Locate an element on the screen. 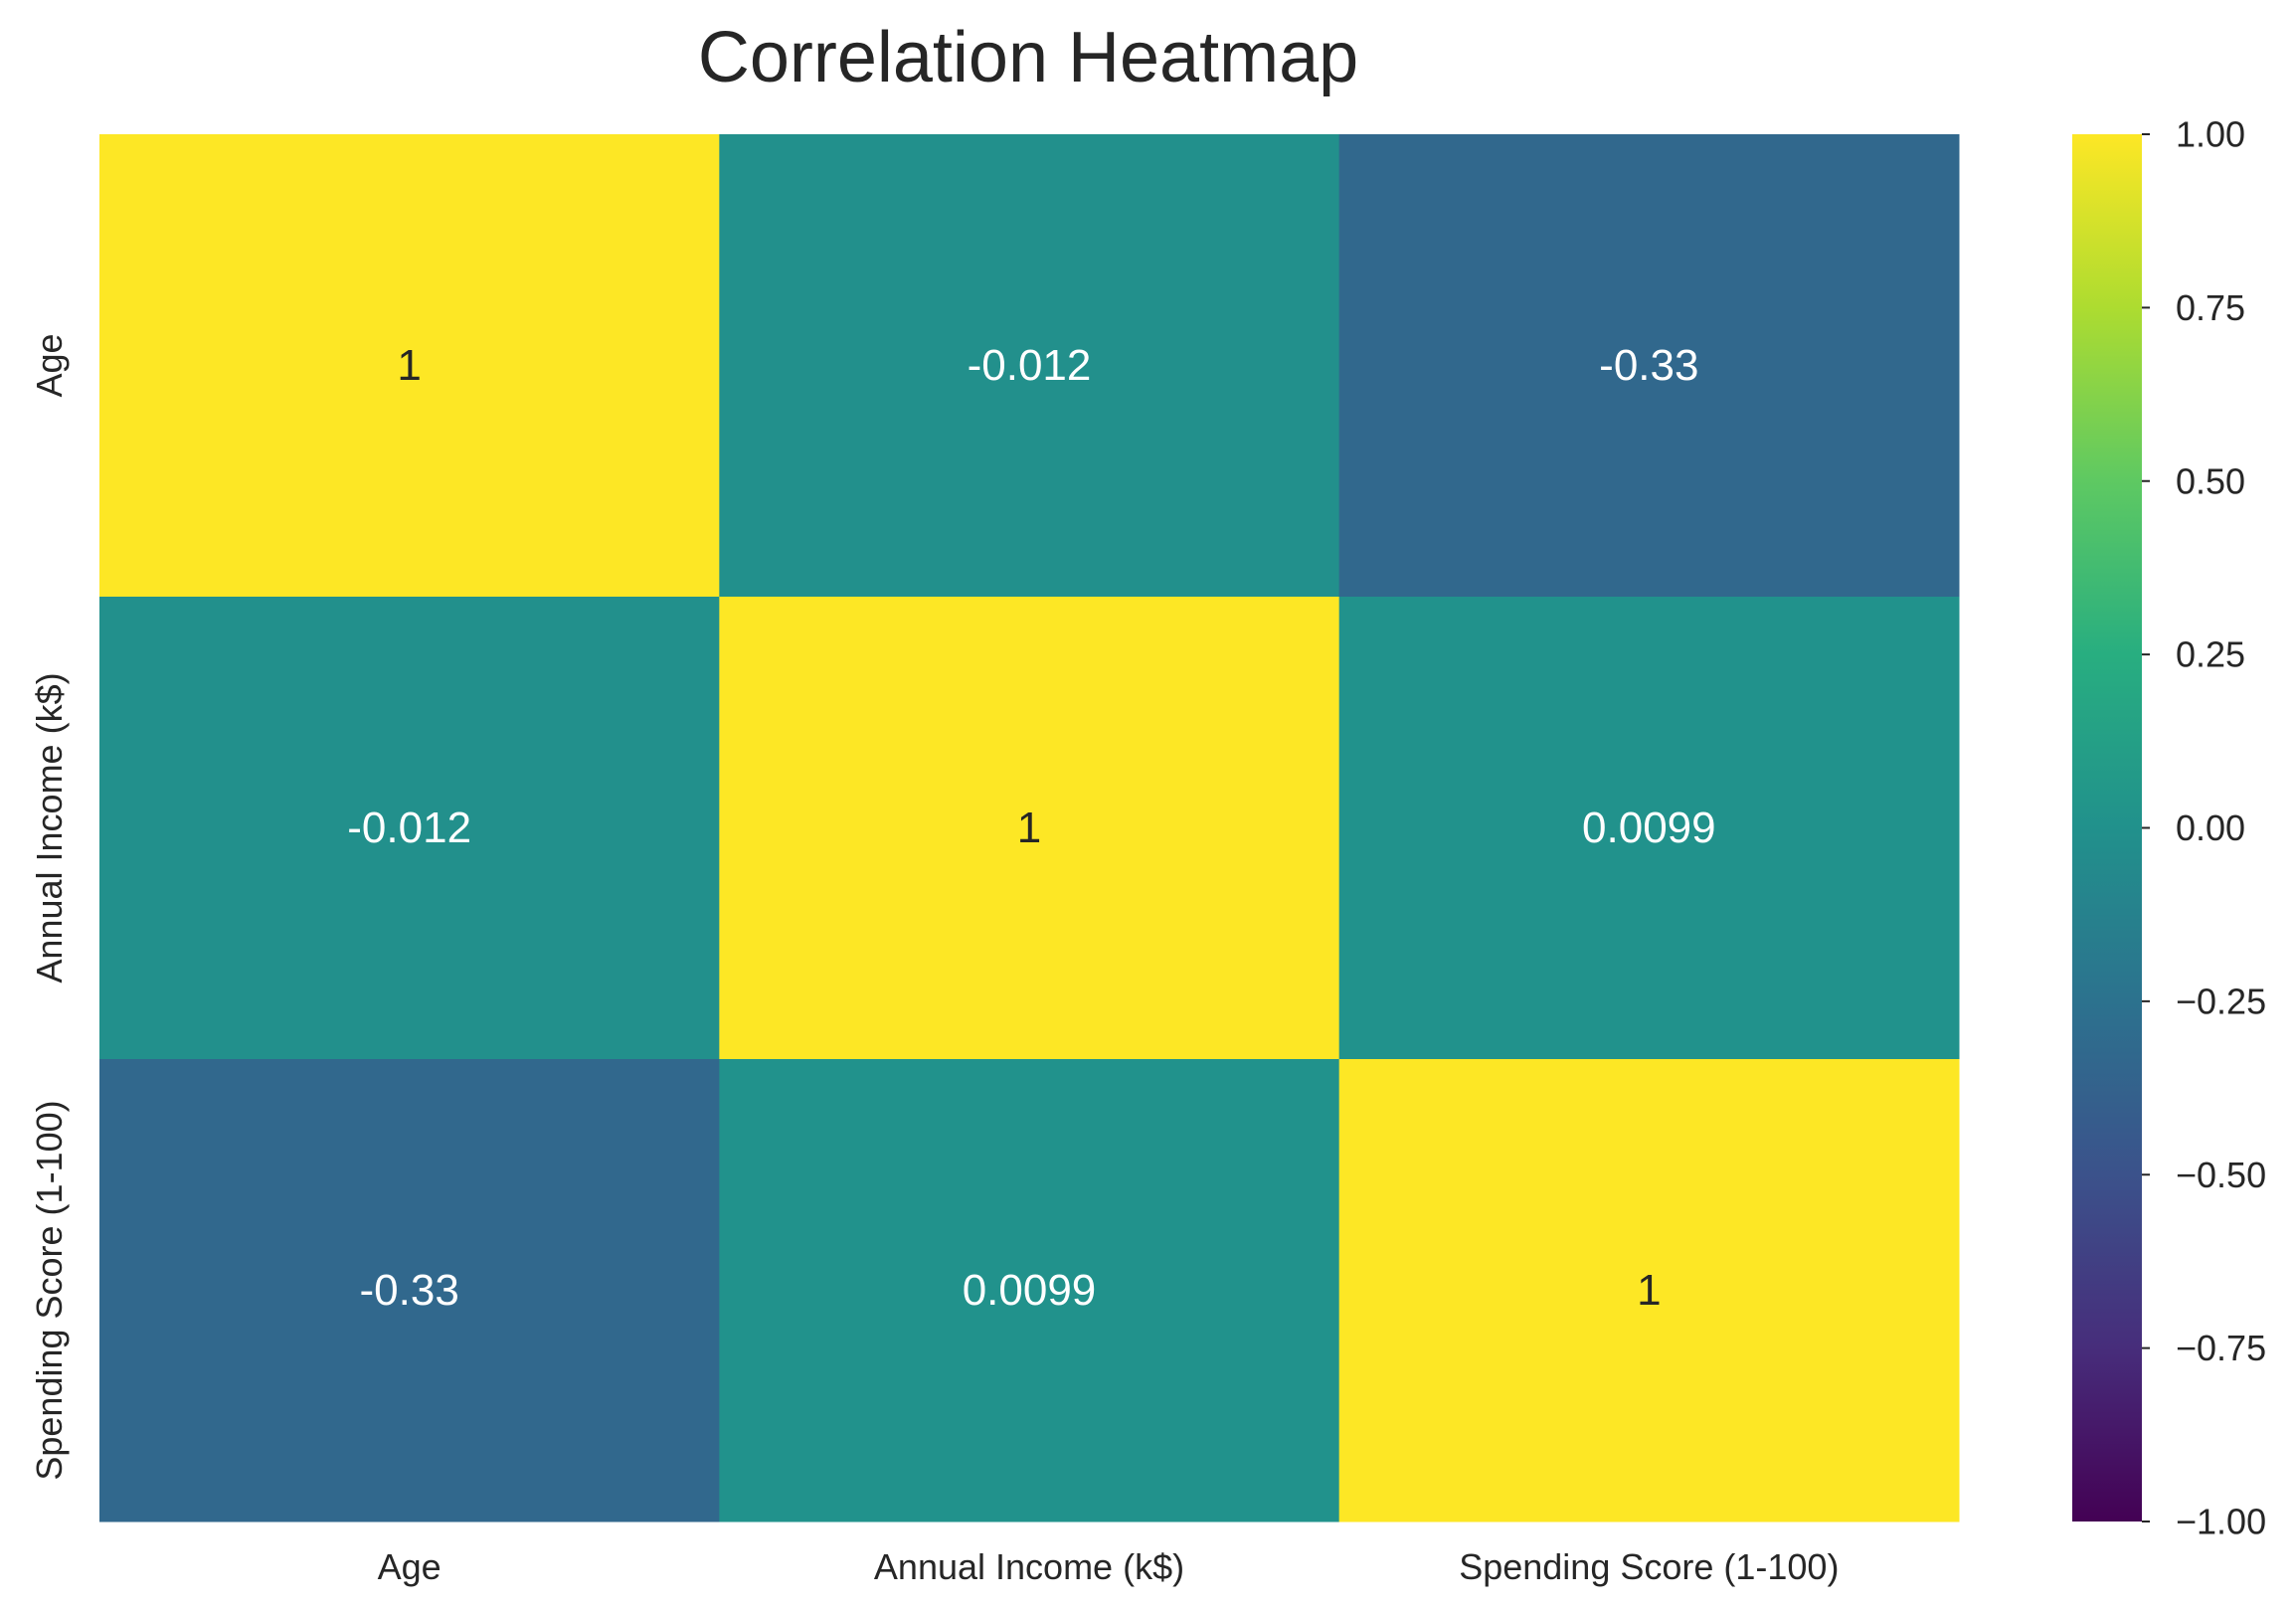  y-tick-label-1: Annual Income (k$) is located at coordinates (49, 828).